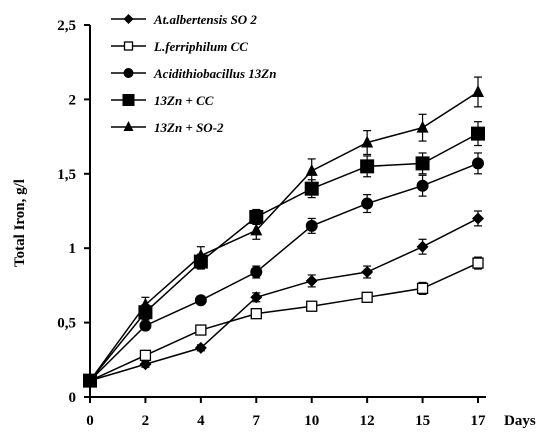  I want to click on legend-item: Acidithiobacillus 13Zn, so click(193, 73).